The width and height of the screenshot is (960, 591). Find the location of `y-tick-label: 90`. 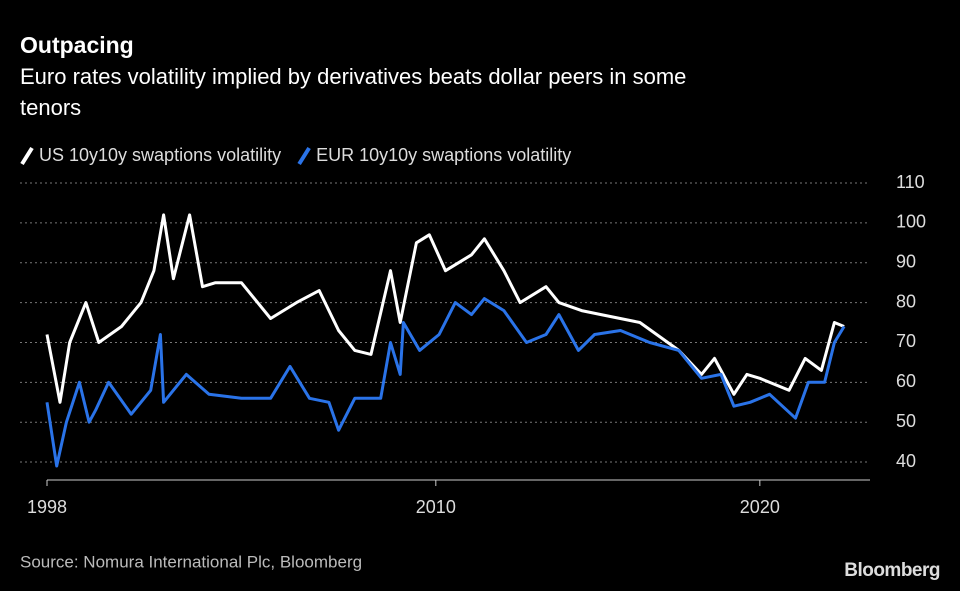

y-tick-label: 90 is located at coordinates (906, 261).